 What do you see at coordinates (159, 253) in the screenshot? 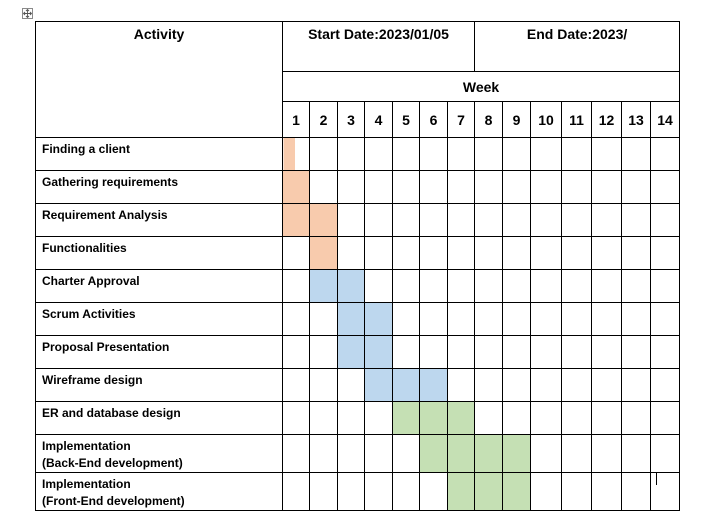
I see `activity-name: Functionalities` at bounding box center [159, 253].